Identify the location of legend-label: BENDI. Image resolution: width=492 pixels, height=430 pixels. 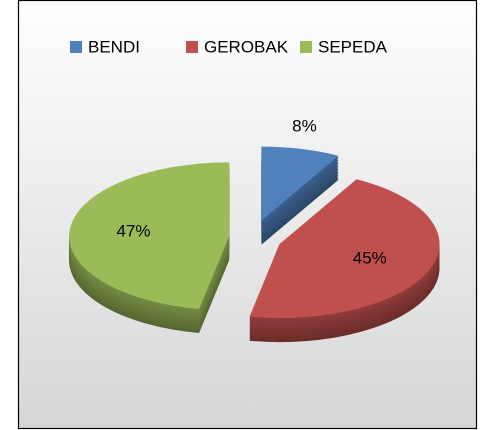
(114, 46).